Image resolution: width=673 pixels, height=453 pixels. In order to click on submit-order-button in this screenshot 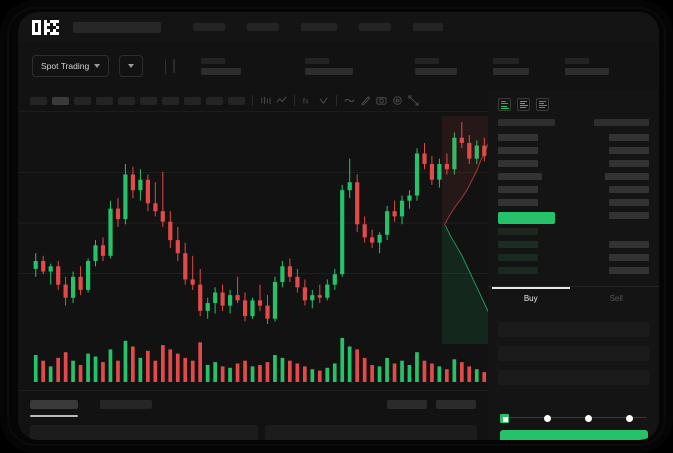, I will do `click(574, 435)`.